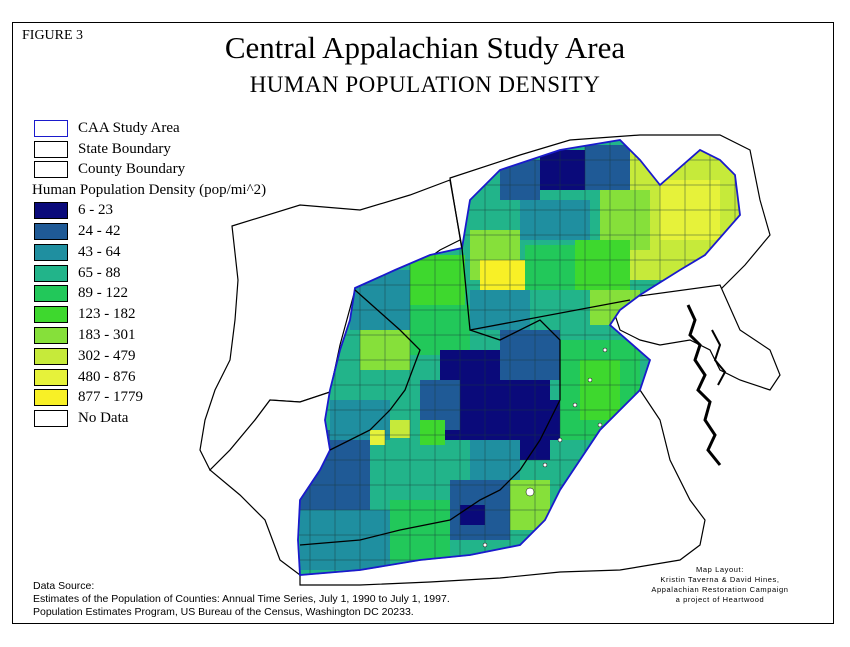 The image size is (850, 647). Describe the element at coordinates (150, 210) in the screenshot. I see `legend-item-density: 6 - 23` at that location.